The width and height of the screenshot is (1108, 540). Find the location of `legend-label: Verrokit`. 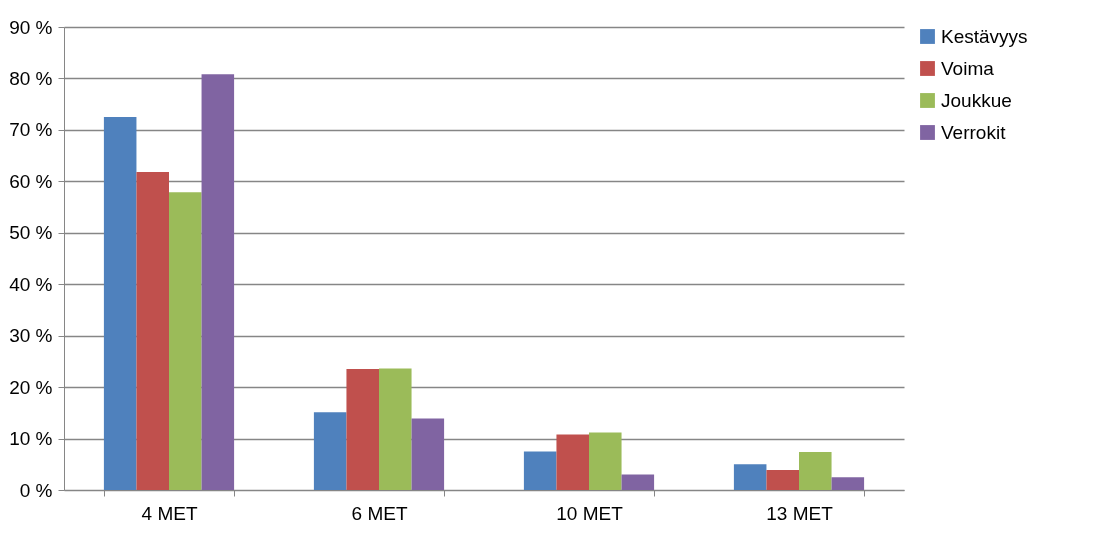

legend-label: Verrokit is located at coordinates (974, 132).